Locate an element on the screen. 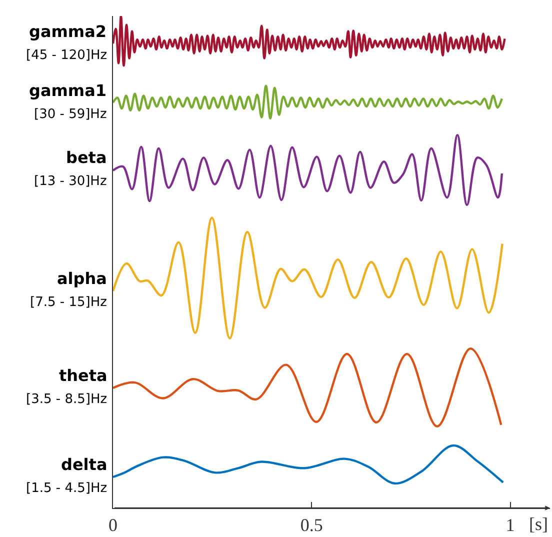 This screenshot has width=552, height=537. text: [30 - 59]Hz is located at coordinates (70, 114).